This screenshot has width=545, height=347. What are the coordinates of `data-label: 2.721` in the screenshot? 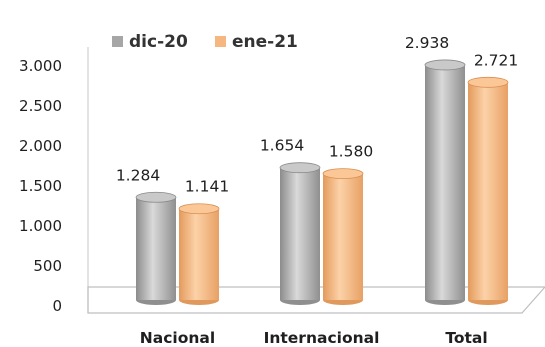 It's located at (496, 60).